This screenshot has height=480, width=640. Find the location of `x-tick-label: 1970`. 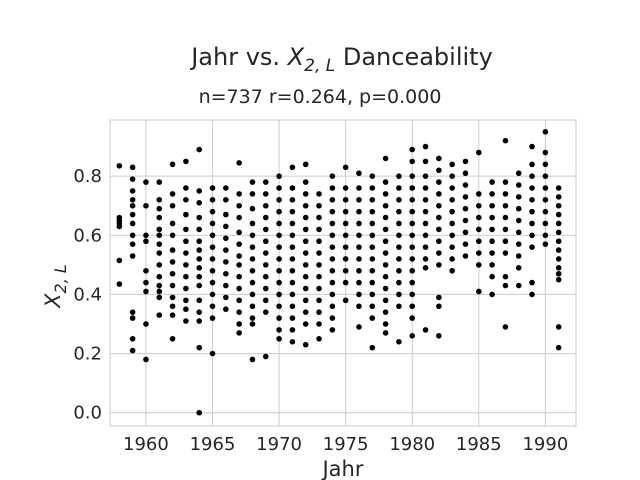

x-tick-label: 1970 is located at coordinates (279, 444).